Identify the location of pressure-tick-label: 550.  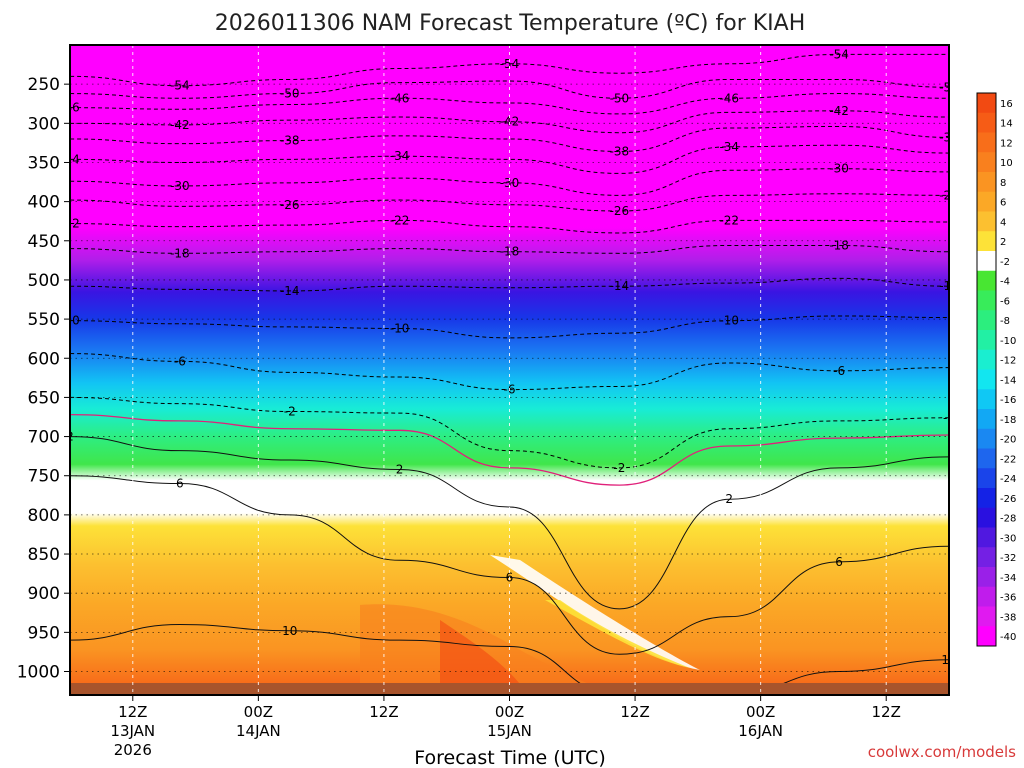
(44, 320).